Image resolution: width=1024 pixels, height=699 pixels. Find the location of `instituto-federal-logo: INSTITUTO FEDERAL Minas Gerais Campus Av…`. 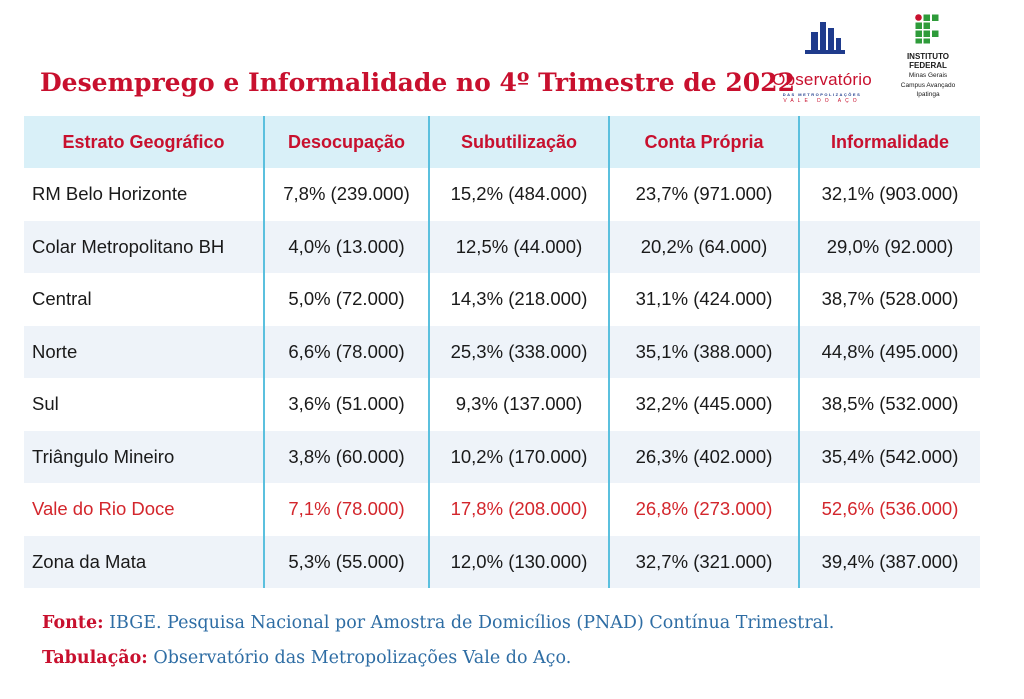

instituto-federal-logo: INSTITUTO FEDERAL Minas Gerais Campus Av… is located at coordinates (928, 64).